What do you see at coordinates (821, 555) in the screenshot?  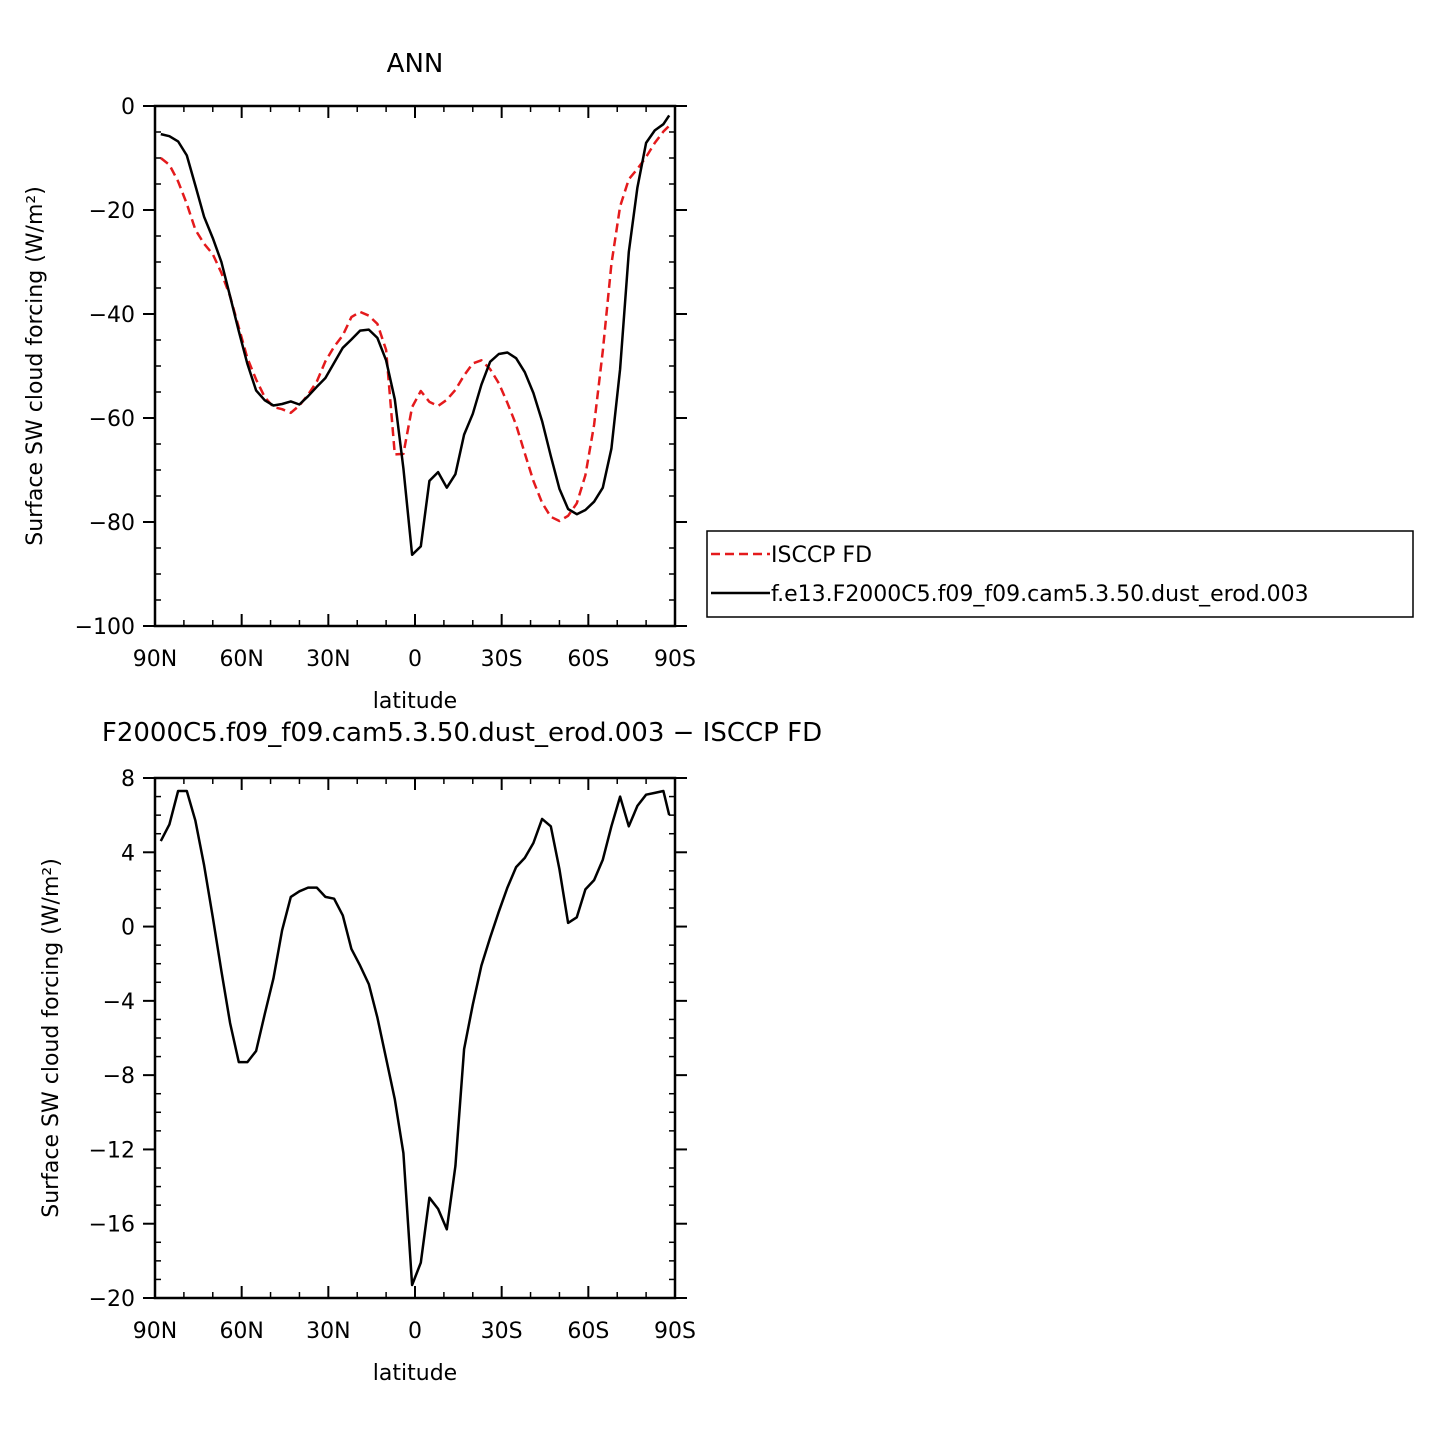 I see `legend-entry-isccp: ISCCP FD` at bounding box center [821, 555].